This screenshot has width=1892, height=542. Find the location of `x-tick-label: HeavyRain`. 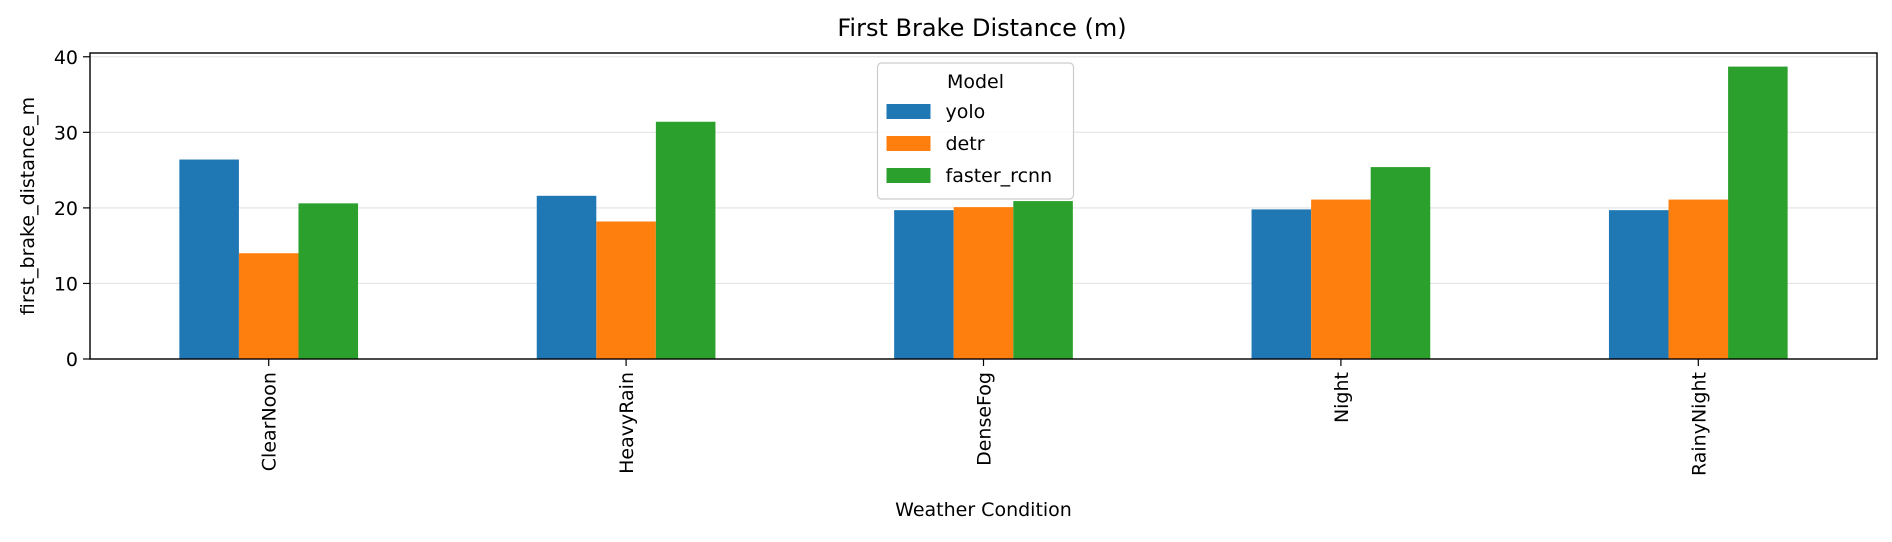

x-tick-label: HeavyRain is located at coordinates (627, 423).